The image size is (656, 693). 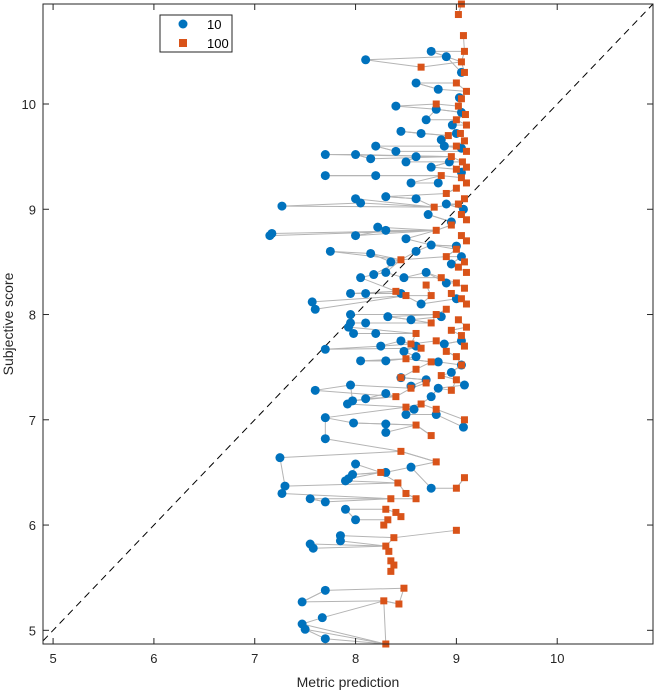 What do you see at coordinates (214, 24) in the screenshot?
I see `legend-label-10: 10` at bounding box center [214, 24].